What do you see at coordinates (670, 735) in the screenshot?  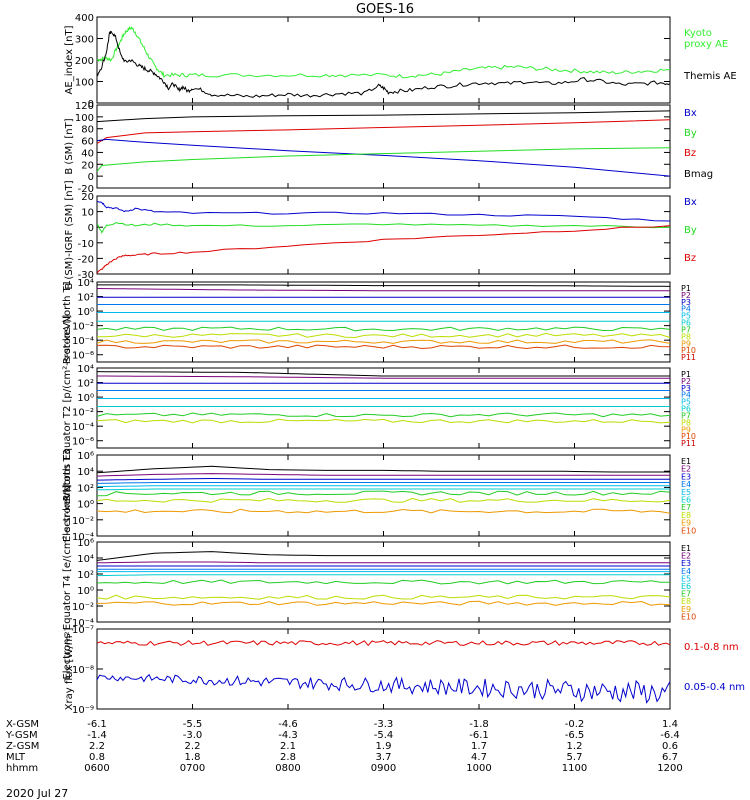 I see `x-axis-value: -6.4` at bounding box center [670, 735].